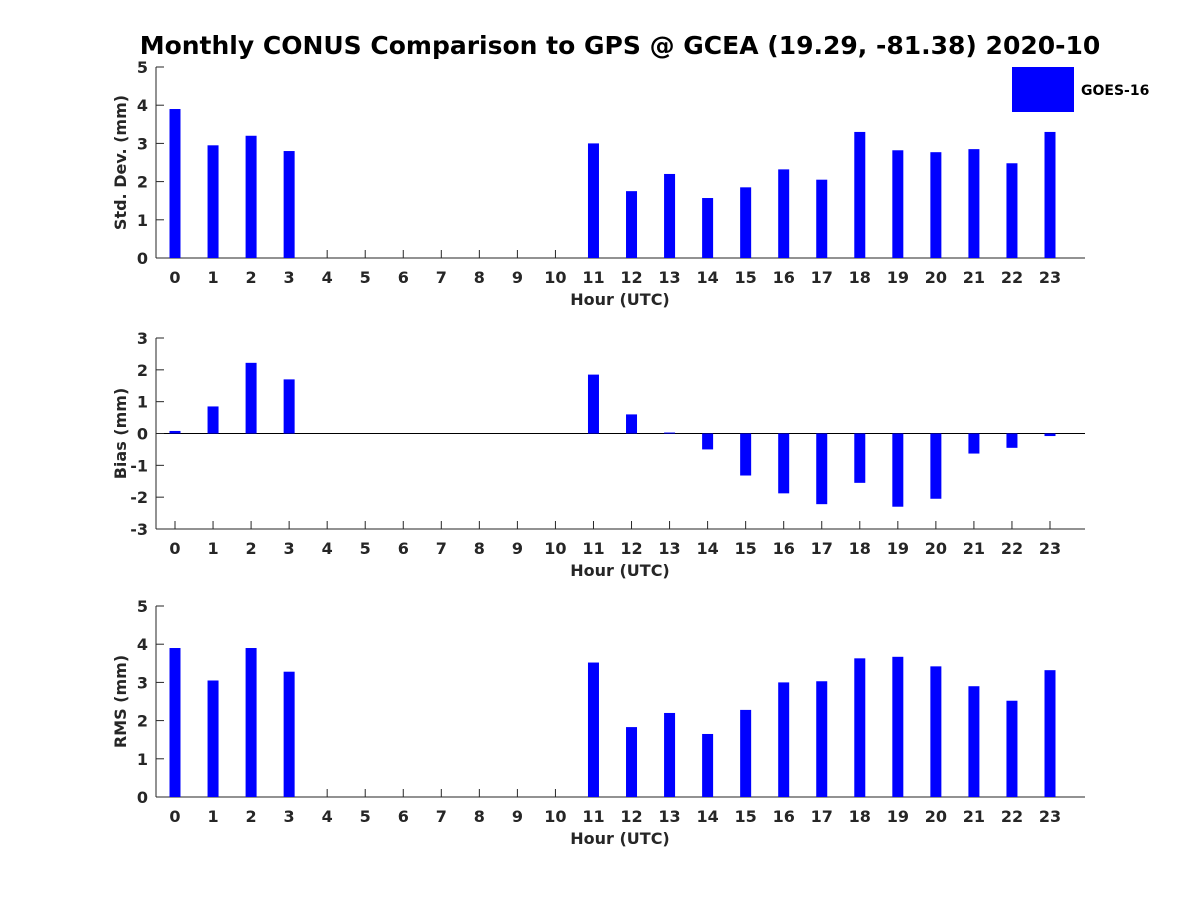 This screenshot has width=1200, height=900. Describe the element at coordinates (620, 299) in the screenshot. I see `x-axis-label: Hour (UTC)` at that location.